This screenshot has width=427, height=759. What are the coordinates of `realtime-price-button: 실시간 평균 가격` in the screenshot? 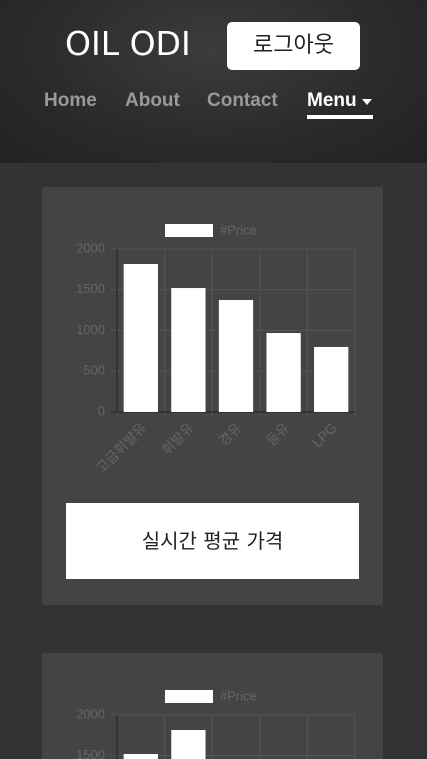 It's located at (212, 541).